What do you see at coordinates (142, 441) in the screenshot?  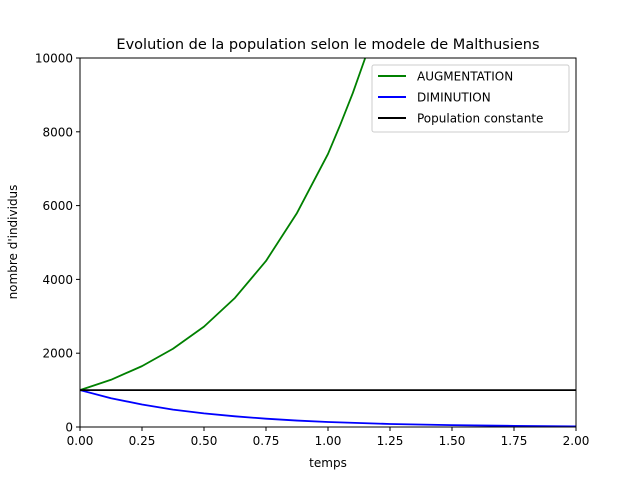 I see `x-tick-label: 0.25` at bounding box center [142, 441].